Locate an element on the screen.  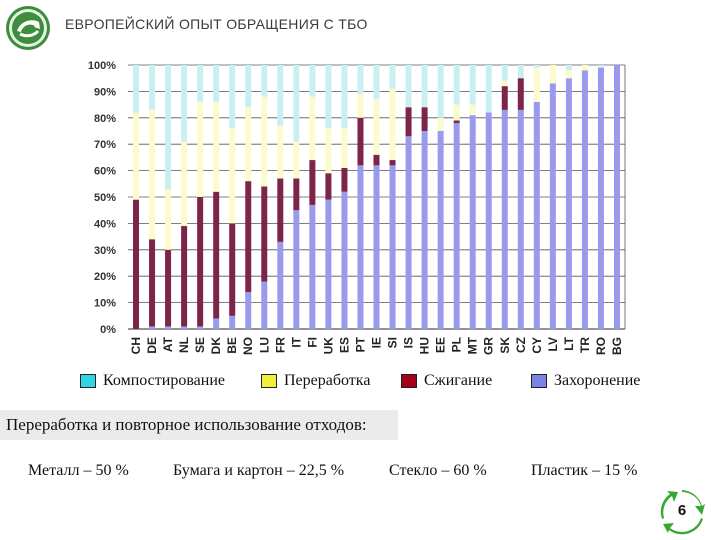
bar-recycling-lt is located at coordinates (568, 74).